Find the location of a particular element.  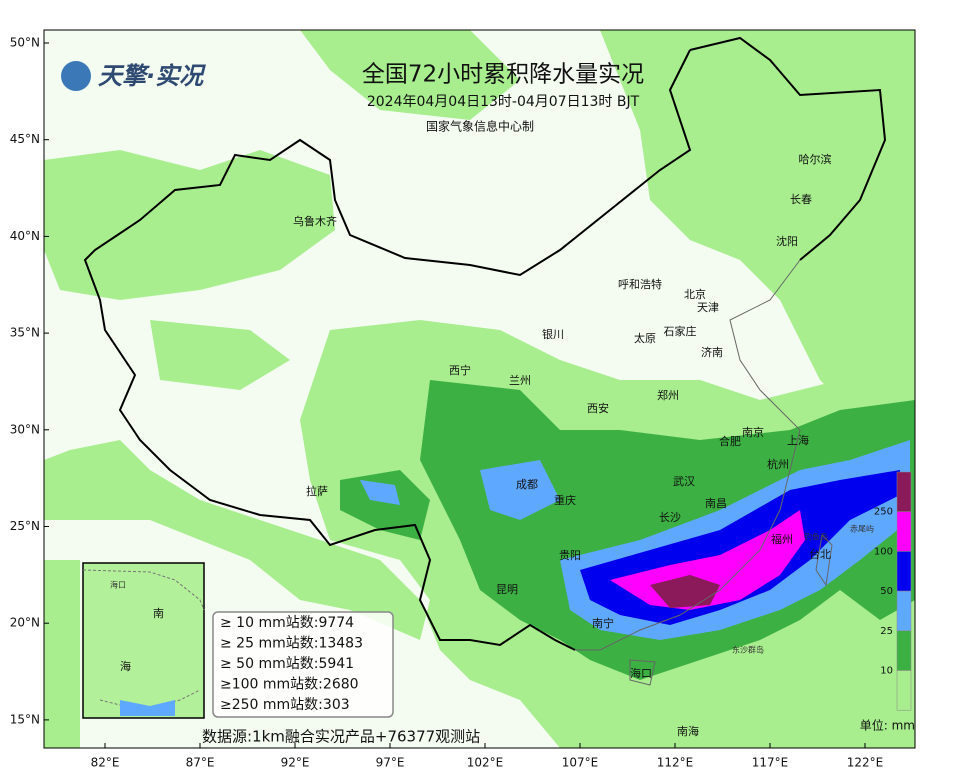

inset-label: 南 is located at coordinates (158, 613).